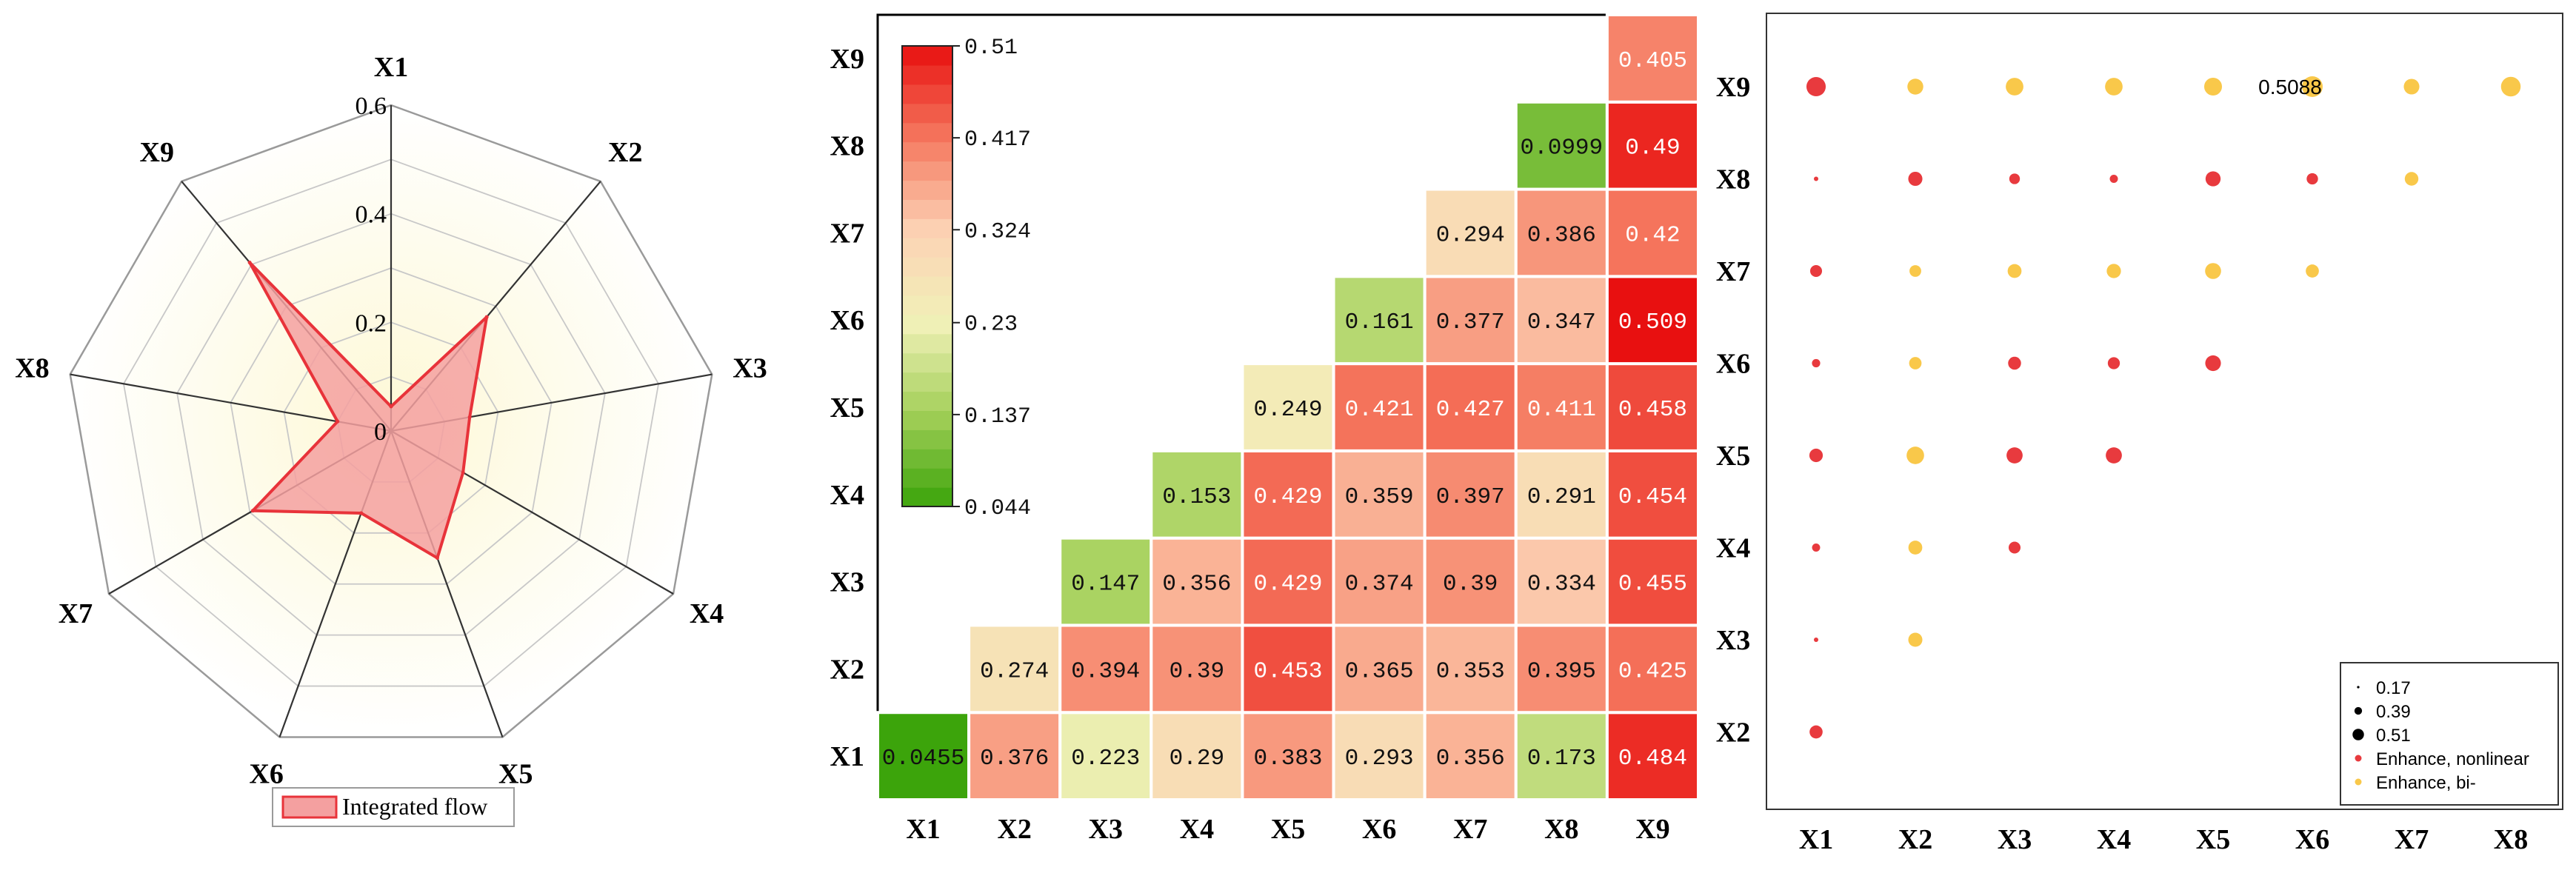  I want to click on bubble-y-tick-label: X8, so click(1733, 180).